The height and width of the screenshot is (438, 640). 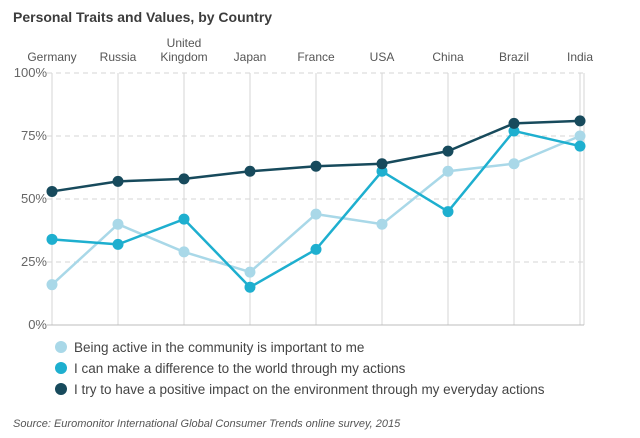 What do you see at coordinates (37, 324) in the screenshot?
I see `y-tick-label: 0%` at bounding box center [37, 324].